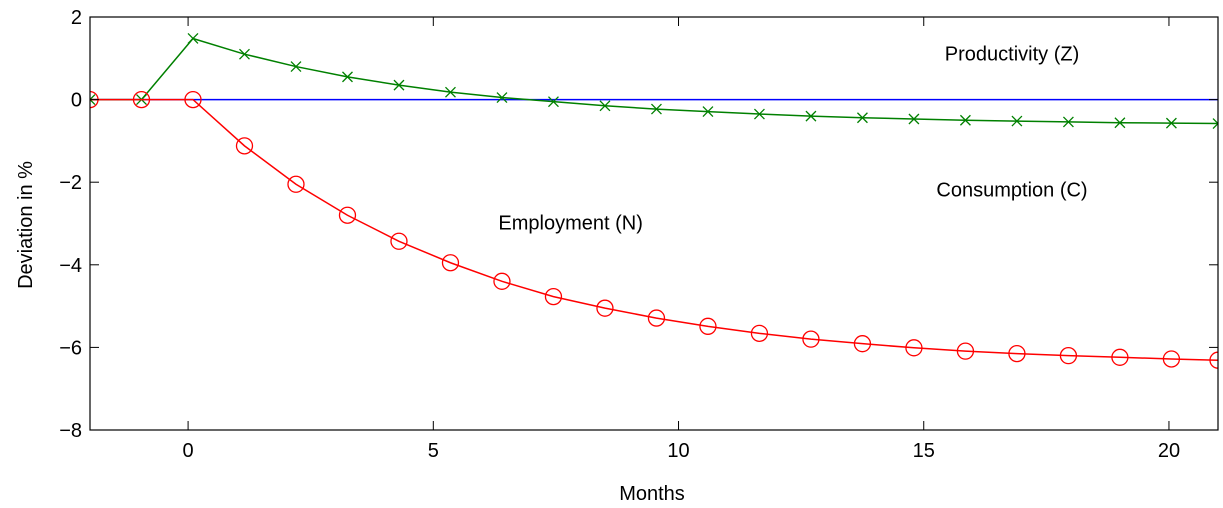  What do you see at coordinates (570, 224) in the screenshot?
I see `annotation-label: Employment (N)` at bounding box center [570, 224].